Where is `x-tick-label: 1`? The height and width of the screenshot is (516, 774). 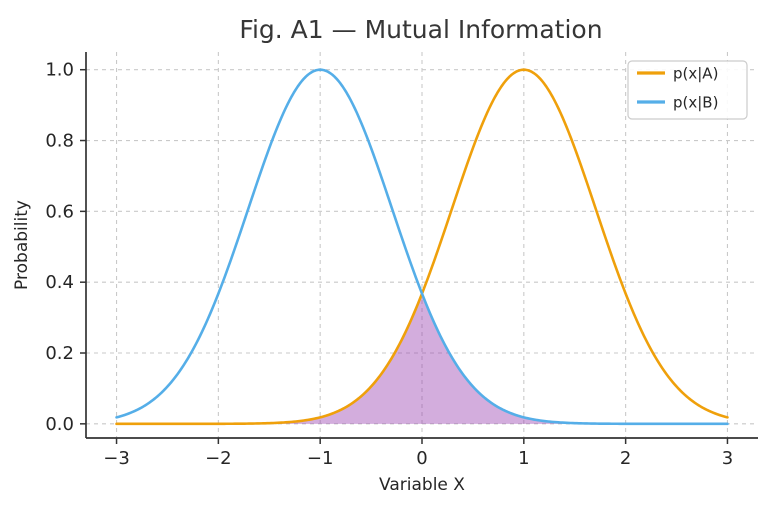
x-tick-label: 1 is located at coordinates (523, 458).